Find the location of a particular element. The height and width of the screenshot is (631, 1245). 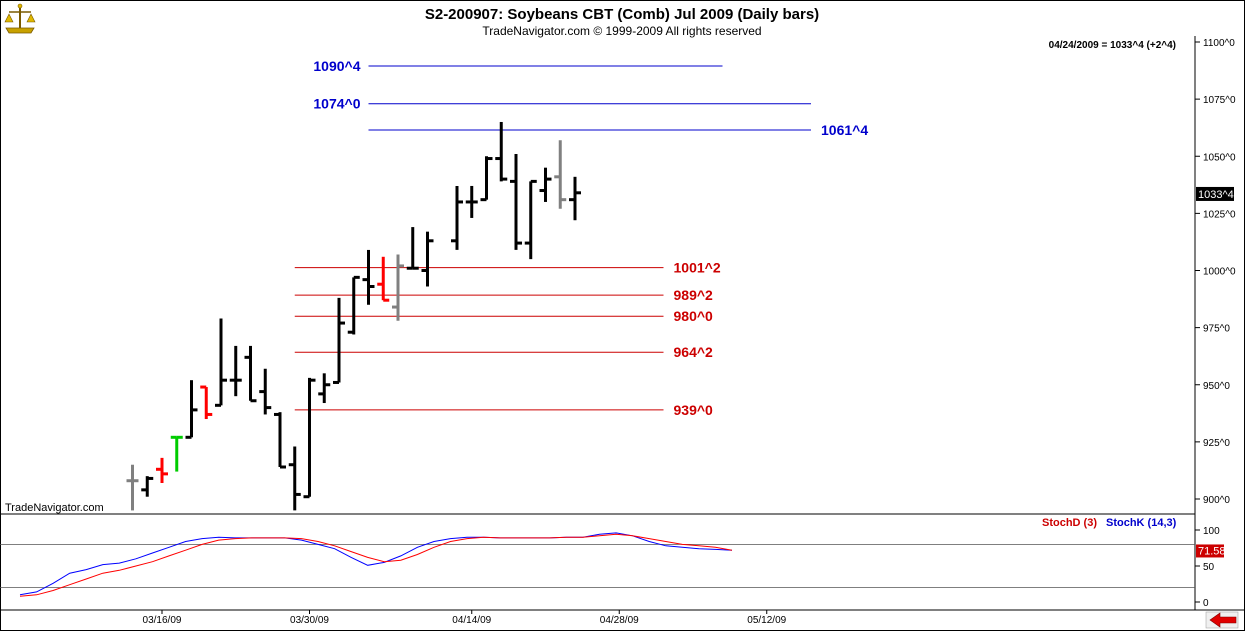

price-tick-label: 1025^0 is located at coordinates (1219, 214).